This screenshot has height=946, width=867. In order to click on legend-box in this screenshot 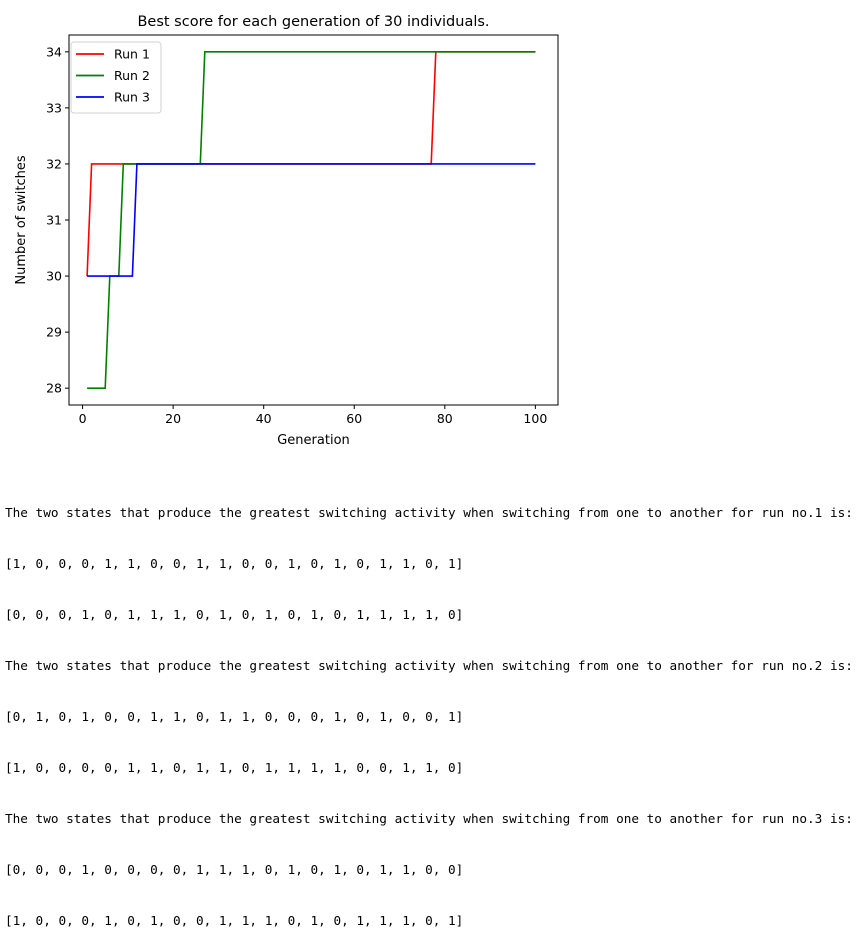, I will do `click(116, 77)`.